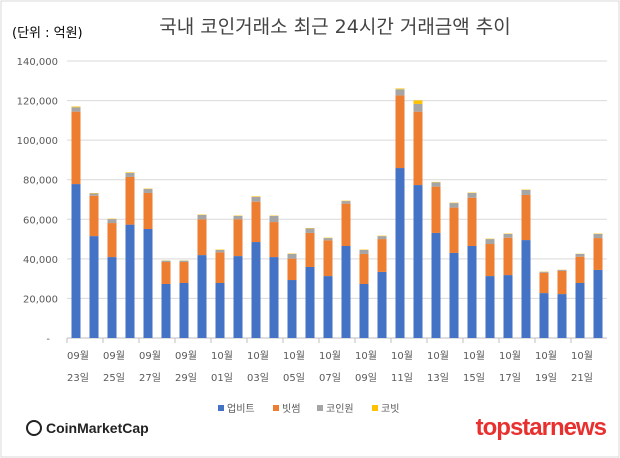  I want to click on y-tick-label: 140,000, so click(37, 62).